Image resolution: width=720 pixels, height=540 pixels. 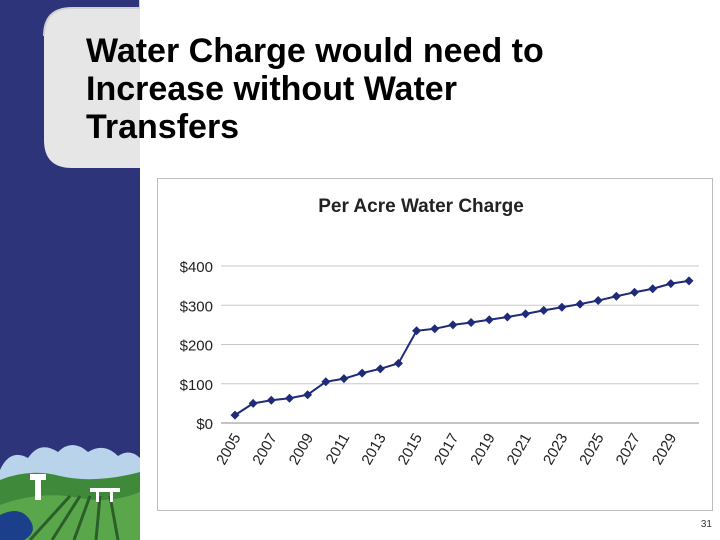 I want to click on slide-title-line-3: Transfers, so click(x=163, y=127).